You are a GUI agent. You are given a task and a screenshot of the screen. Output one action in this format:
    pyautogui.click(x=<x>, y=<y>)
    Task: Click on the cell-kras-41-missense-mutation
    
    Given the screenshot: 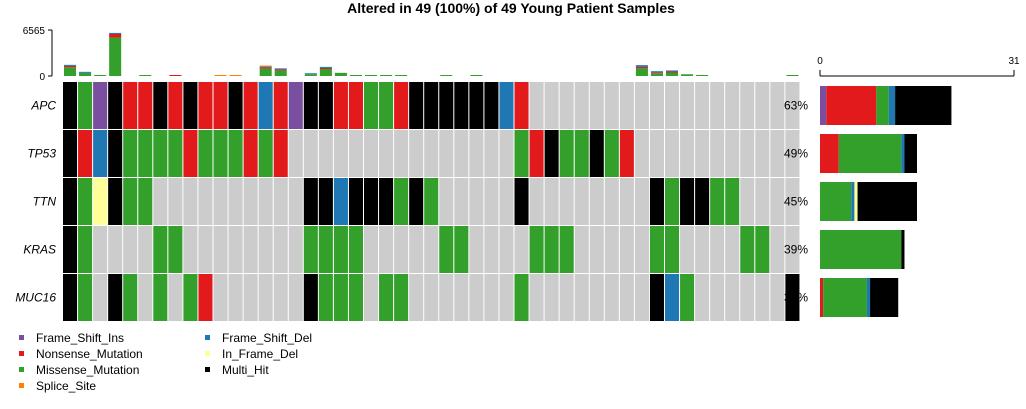 What is the action you would take?
    pyautogui.click(x=672, y=249)
    